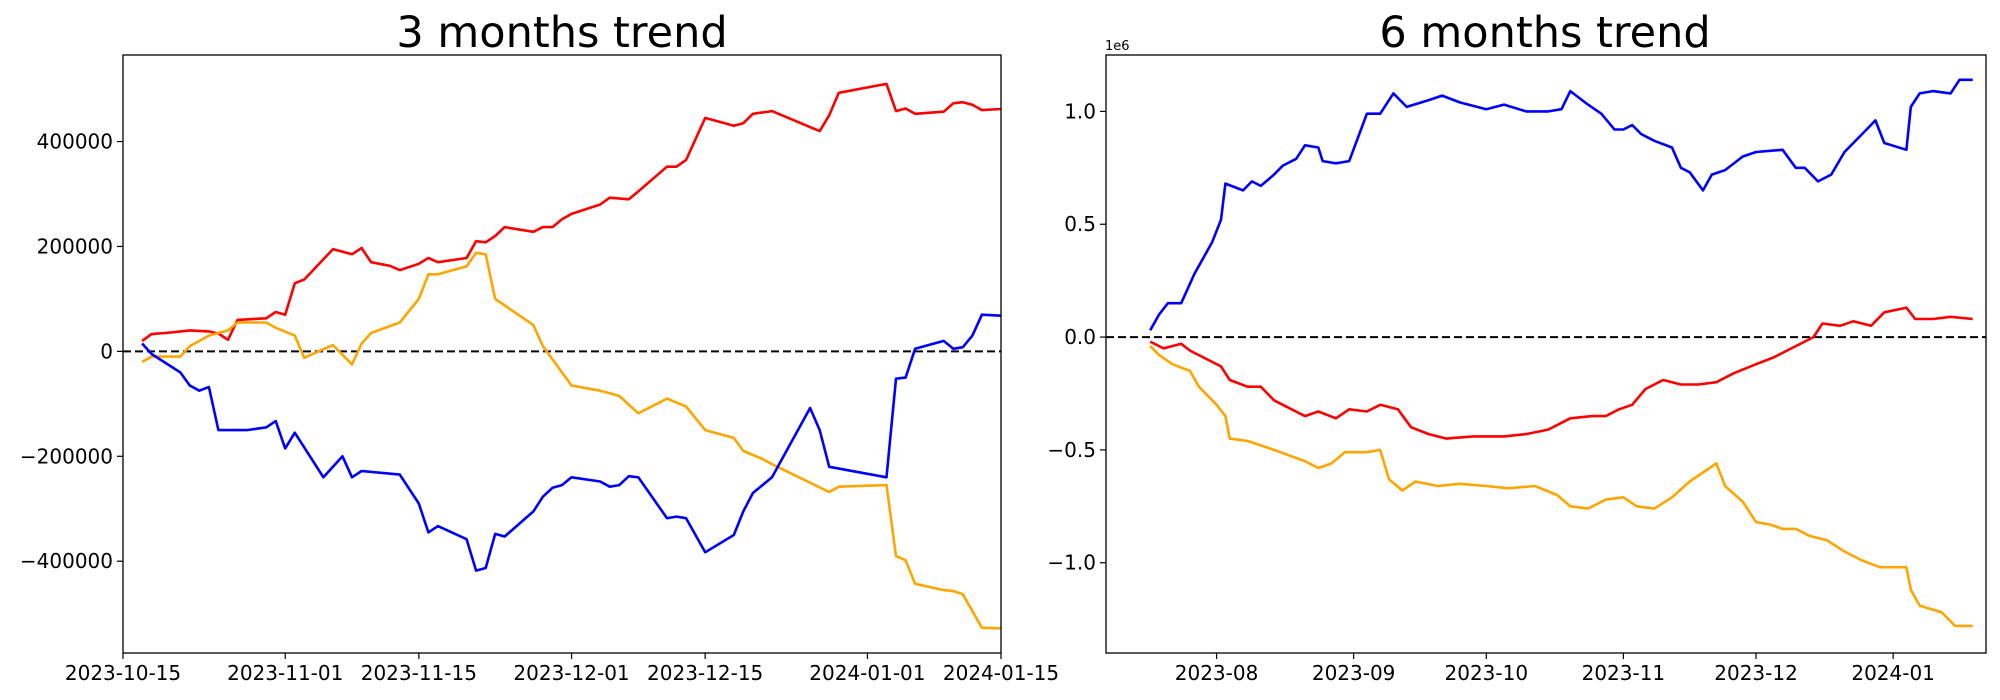 This screenshot has width=2000, height=700. Describe the element at coordinates (1080, 111) in the screenshot. I see `y-tick-label: 1.0` at that location.